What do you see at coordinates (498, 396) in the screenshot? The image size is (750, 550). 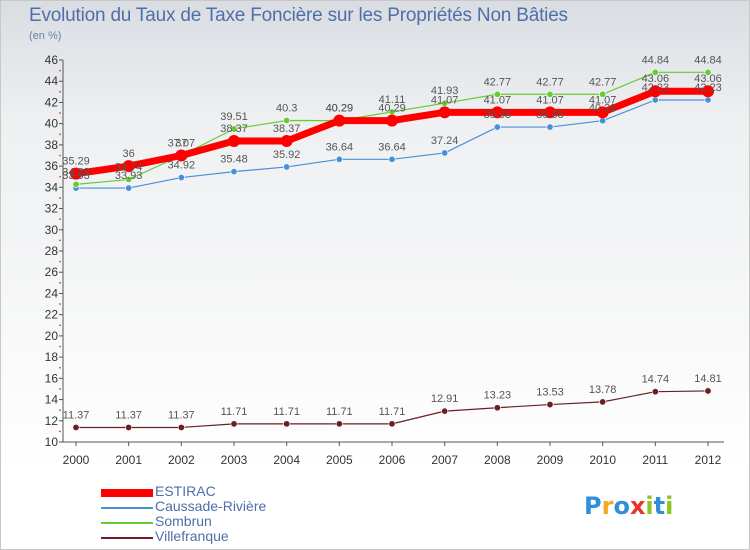 I see `data-label: 13.23` at bounding box center [498, 396].